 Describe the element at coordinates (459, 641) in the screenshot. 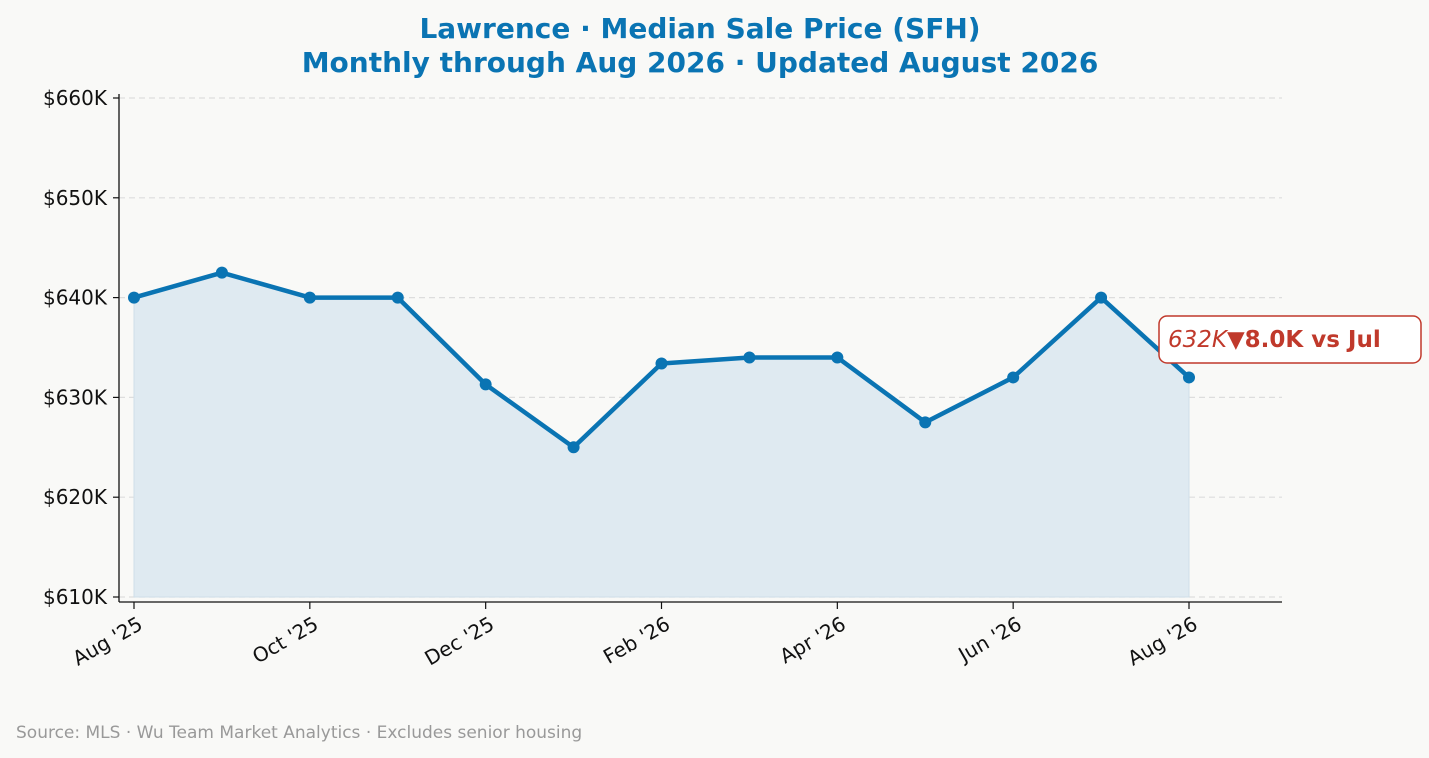

I see `x-tick-label: Dec '25` at that location.